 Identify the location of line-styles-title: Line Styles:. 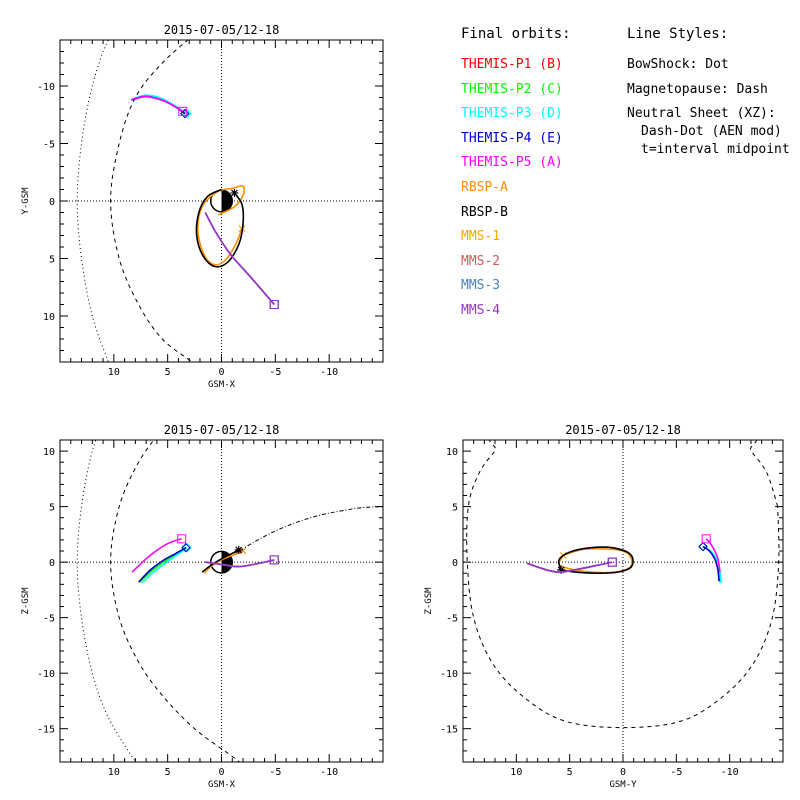
(678, 34).